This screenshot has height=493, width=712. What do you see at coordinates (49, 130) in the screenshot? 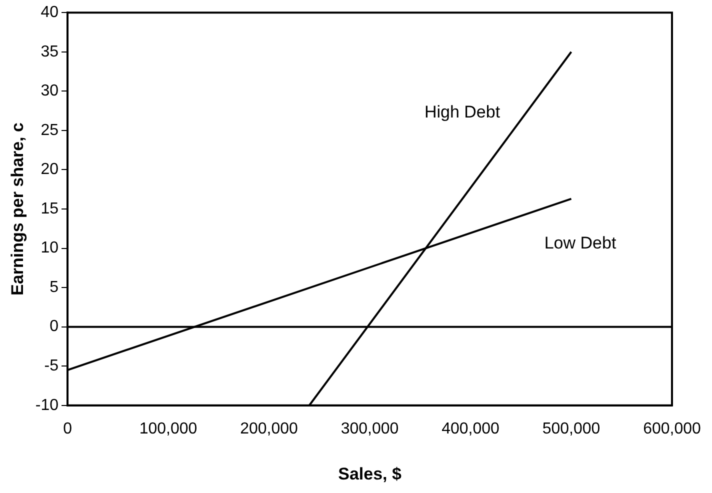
I see `y-tick-label: 25` at bounding box center [49, 130].